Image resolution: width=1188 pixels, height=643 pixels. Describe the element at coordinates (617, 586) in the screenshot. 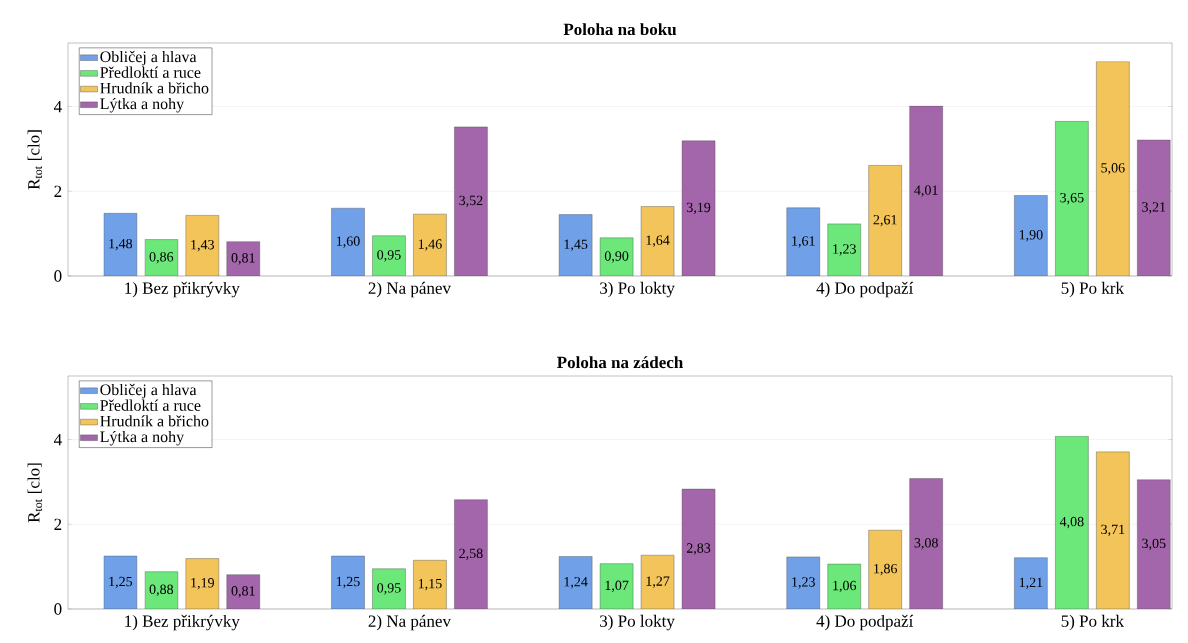

I see `data-label: 1,07` at that location.